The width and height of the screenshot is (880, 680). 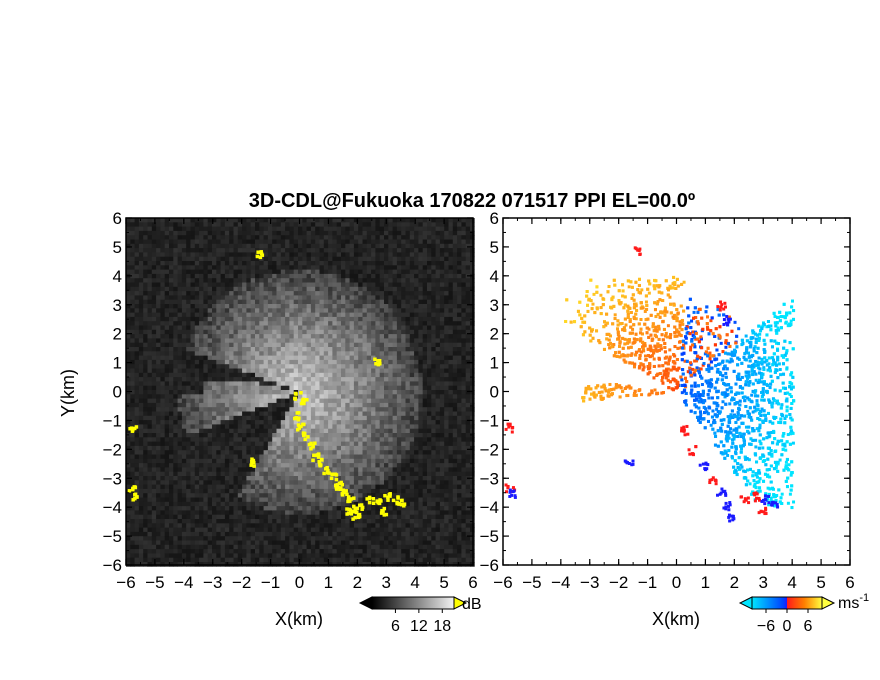 What do you see at coordinates (734, 582) in the screenshot?
I see `velocity-x-tick-label: 2` at bounding box center [734, 582].